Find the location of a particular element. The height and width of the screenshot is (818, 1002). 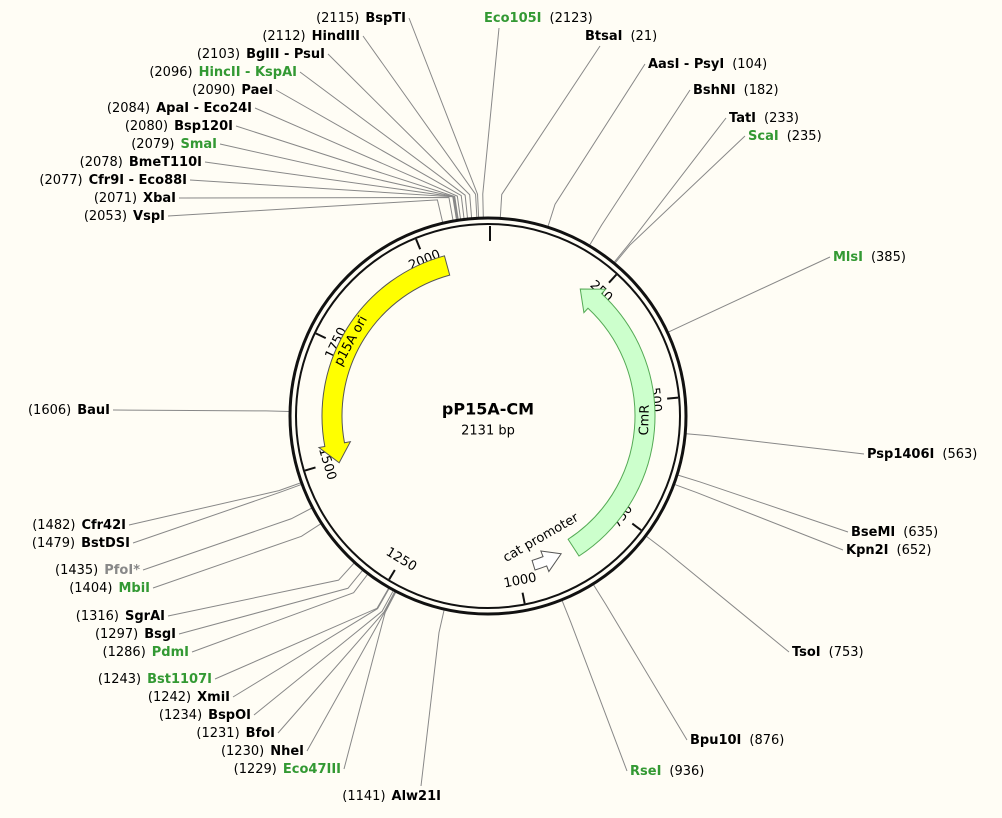

site-label: Eco105I (2123) is located at coordinates (538, 18).